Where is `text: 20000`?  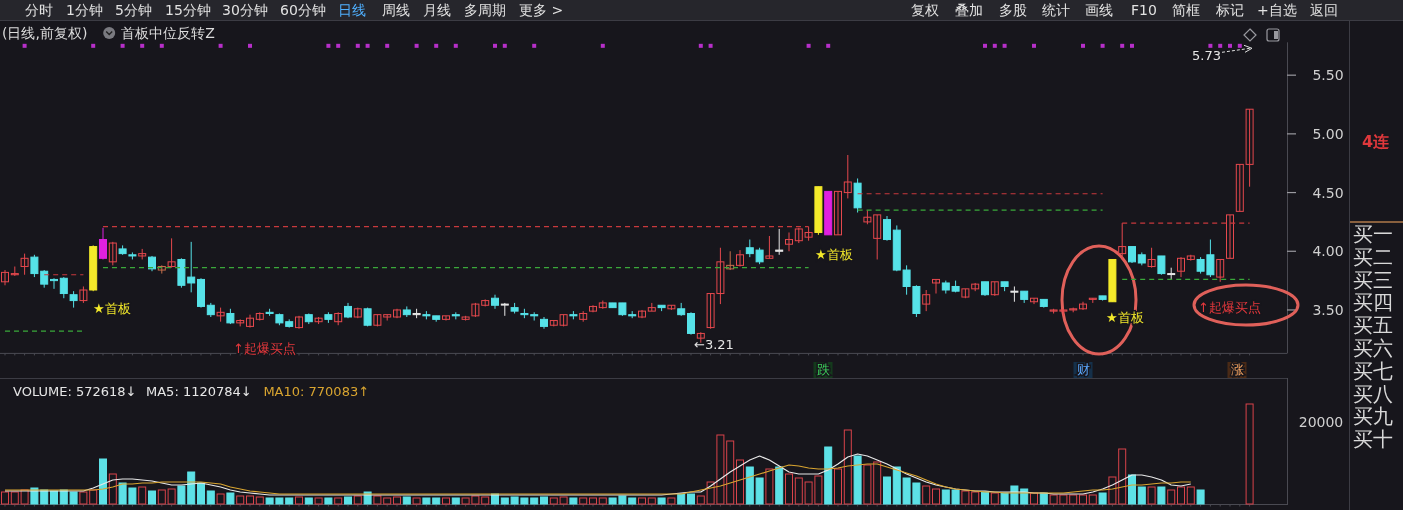
text: 20000 is located at coordinates (1321, 422).